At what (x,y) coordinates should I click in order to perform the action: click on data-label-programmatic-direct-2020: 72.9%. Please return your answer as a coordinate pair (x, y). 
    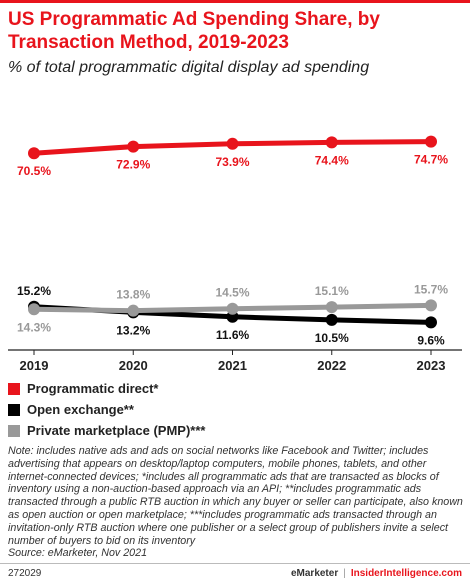
    Looking at the image, I should click on (133, 165).